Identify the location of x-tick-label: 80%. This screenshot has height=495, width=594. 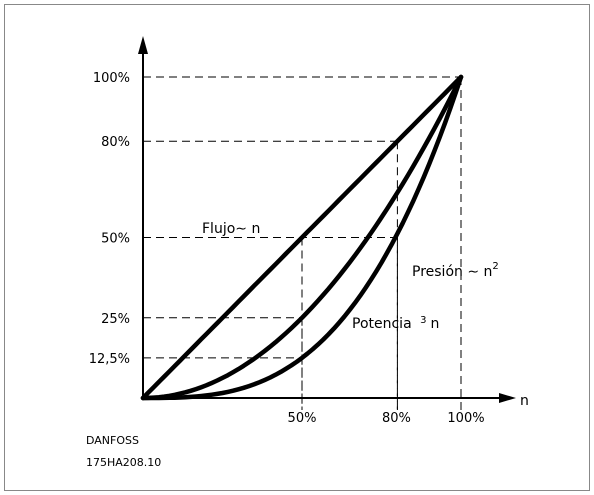
(396, 418).